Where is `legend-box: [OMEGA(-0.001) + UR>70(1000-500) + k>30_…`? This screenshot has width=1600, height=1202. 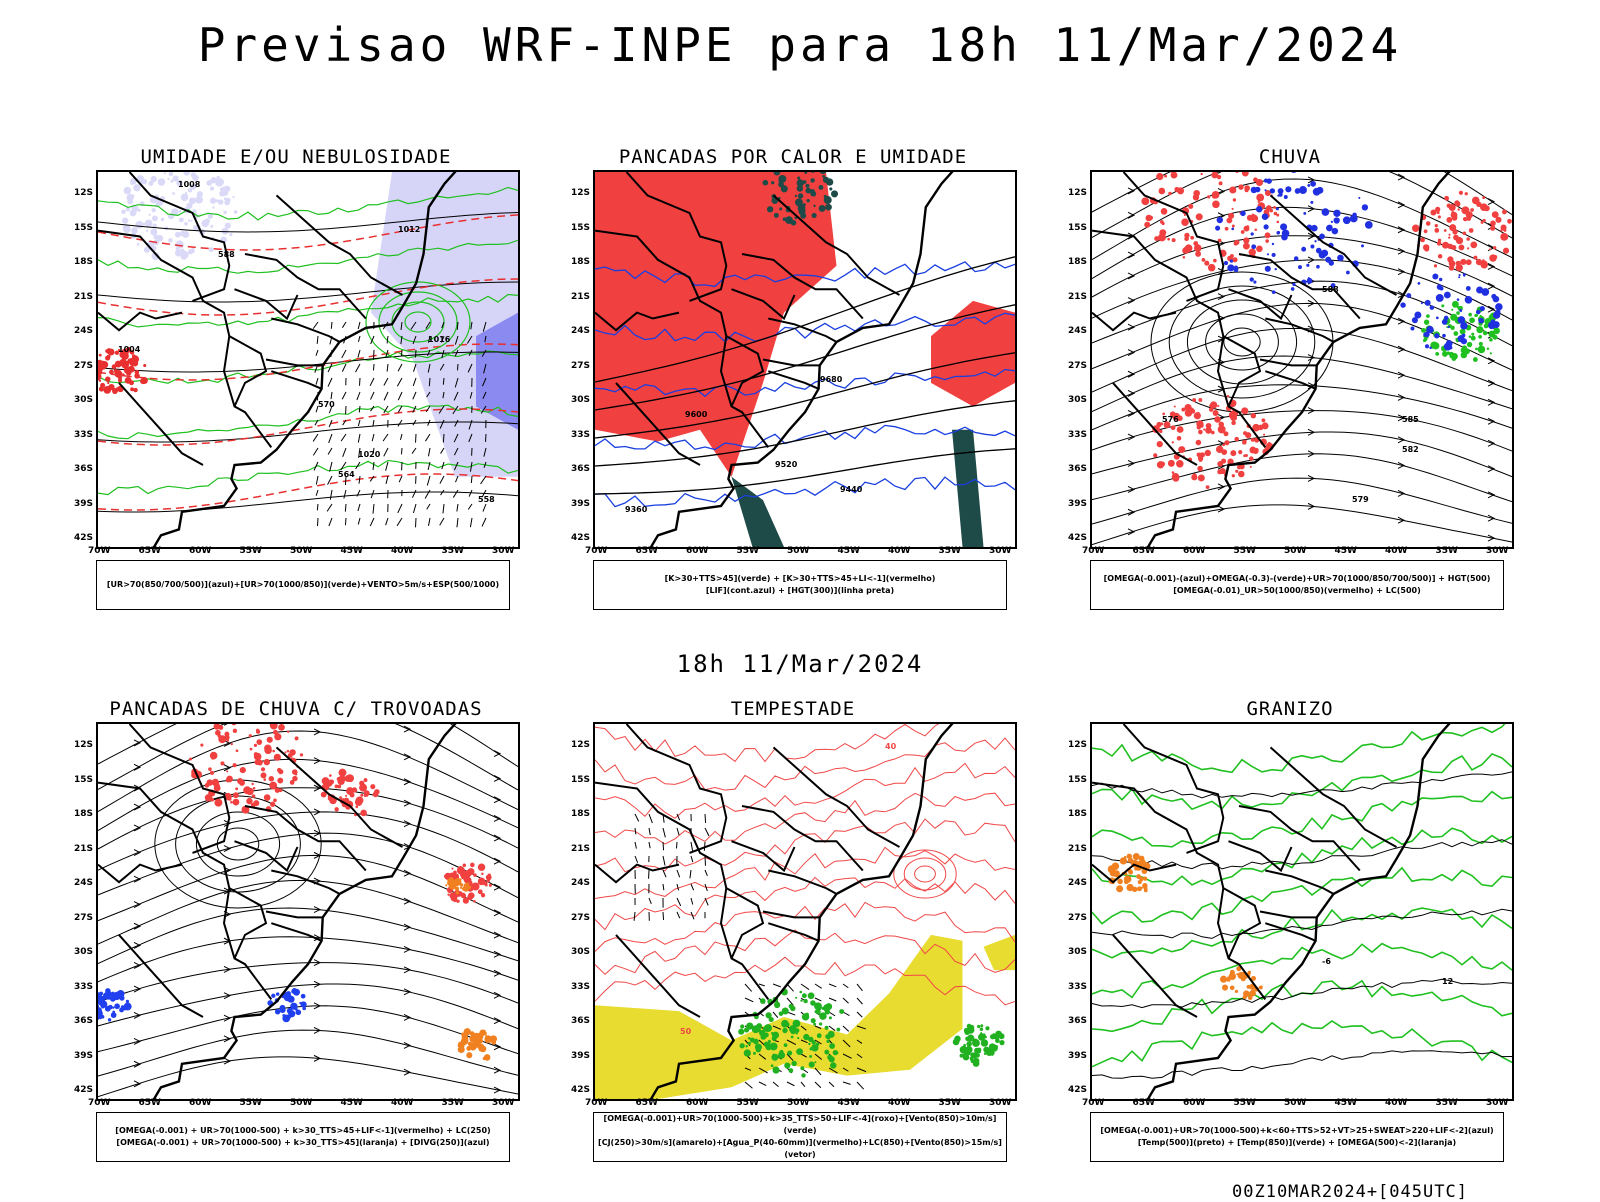 legend-box: [OMEGA(-0.001) + UR>70(1000-500) + k>30_… is located at coordinates (303, 1137).